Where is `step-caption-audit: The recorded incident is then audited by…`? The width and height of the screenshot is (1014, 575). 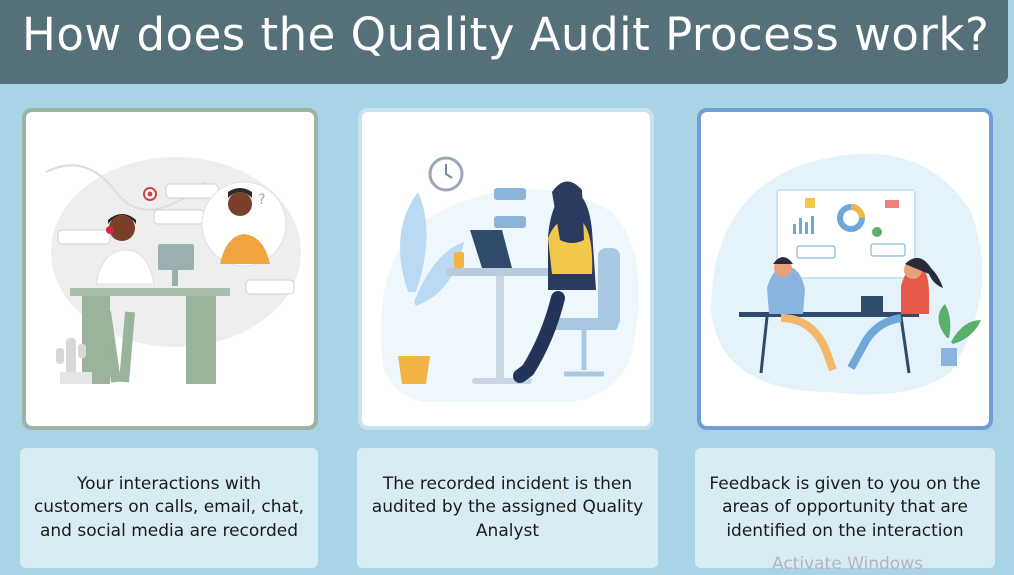 step-caption-audit: The recorded incident is then audited by… is located at coordinates (507, 508).